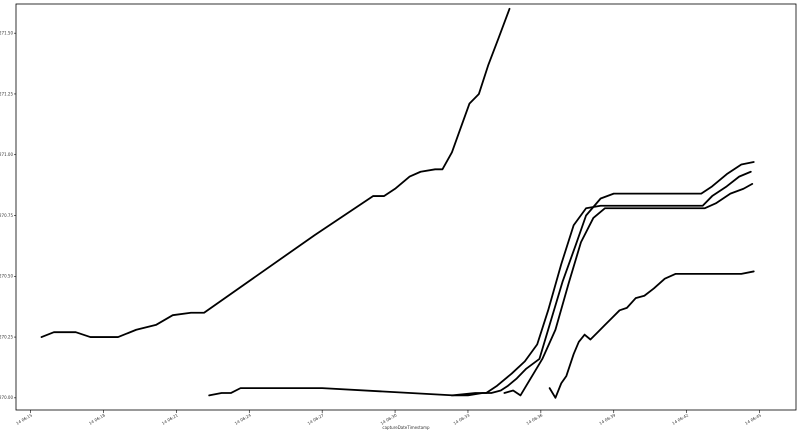  I want to click on x-tick-label: 14 06:30, so click(389, 419).